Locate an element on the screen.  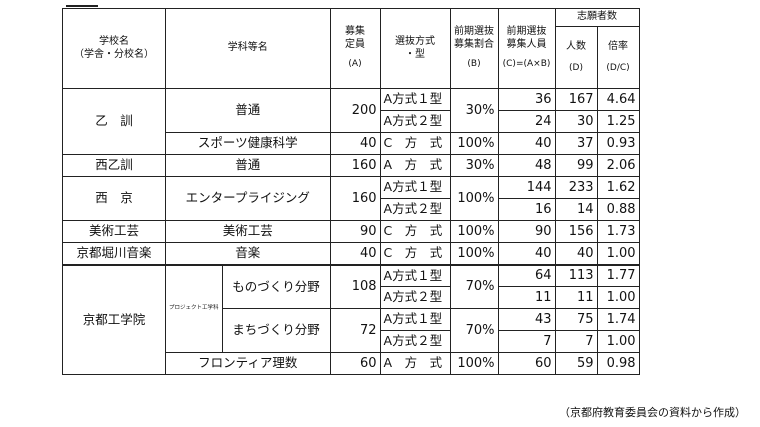
applicants-cell: 11 is located at coordinates (576, 297).